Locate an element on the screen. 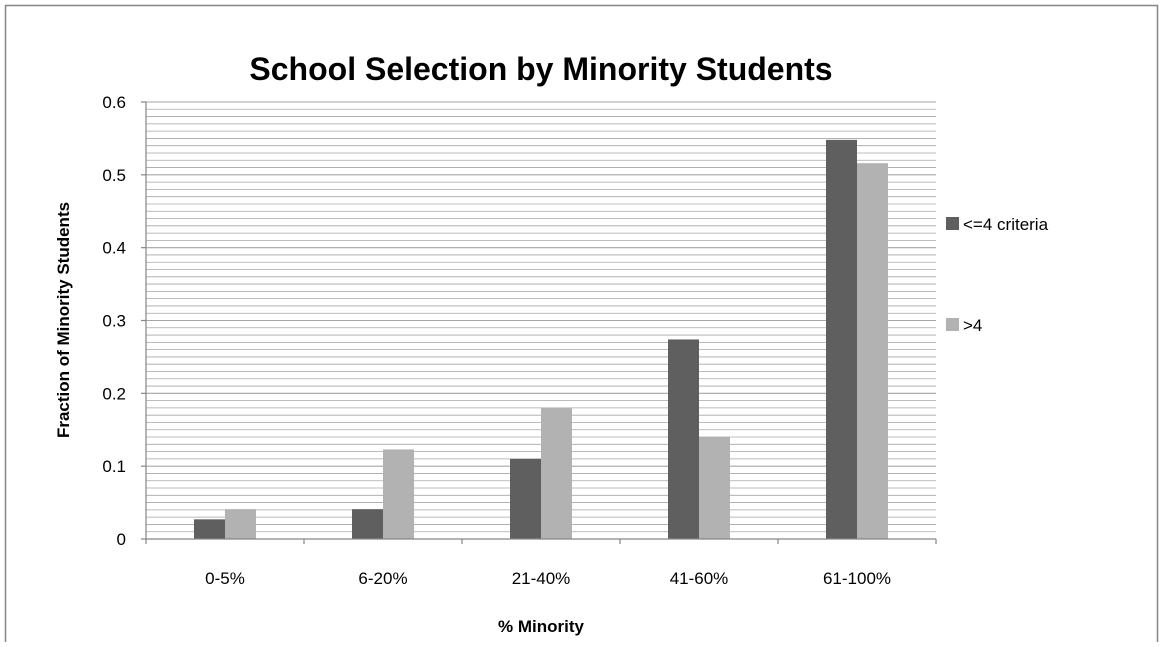  bar-series-1-6-20% is located at coordinates (367, 524).